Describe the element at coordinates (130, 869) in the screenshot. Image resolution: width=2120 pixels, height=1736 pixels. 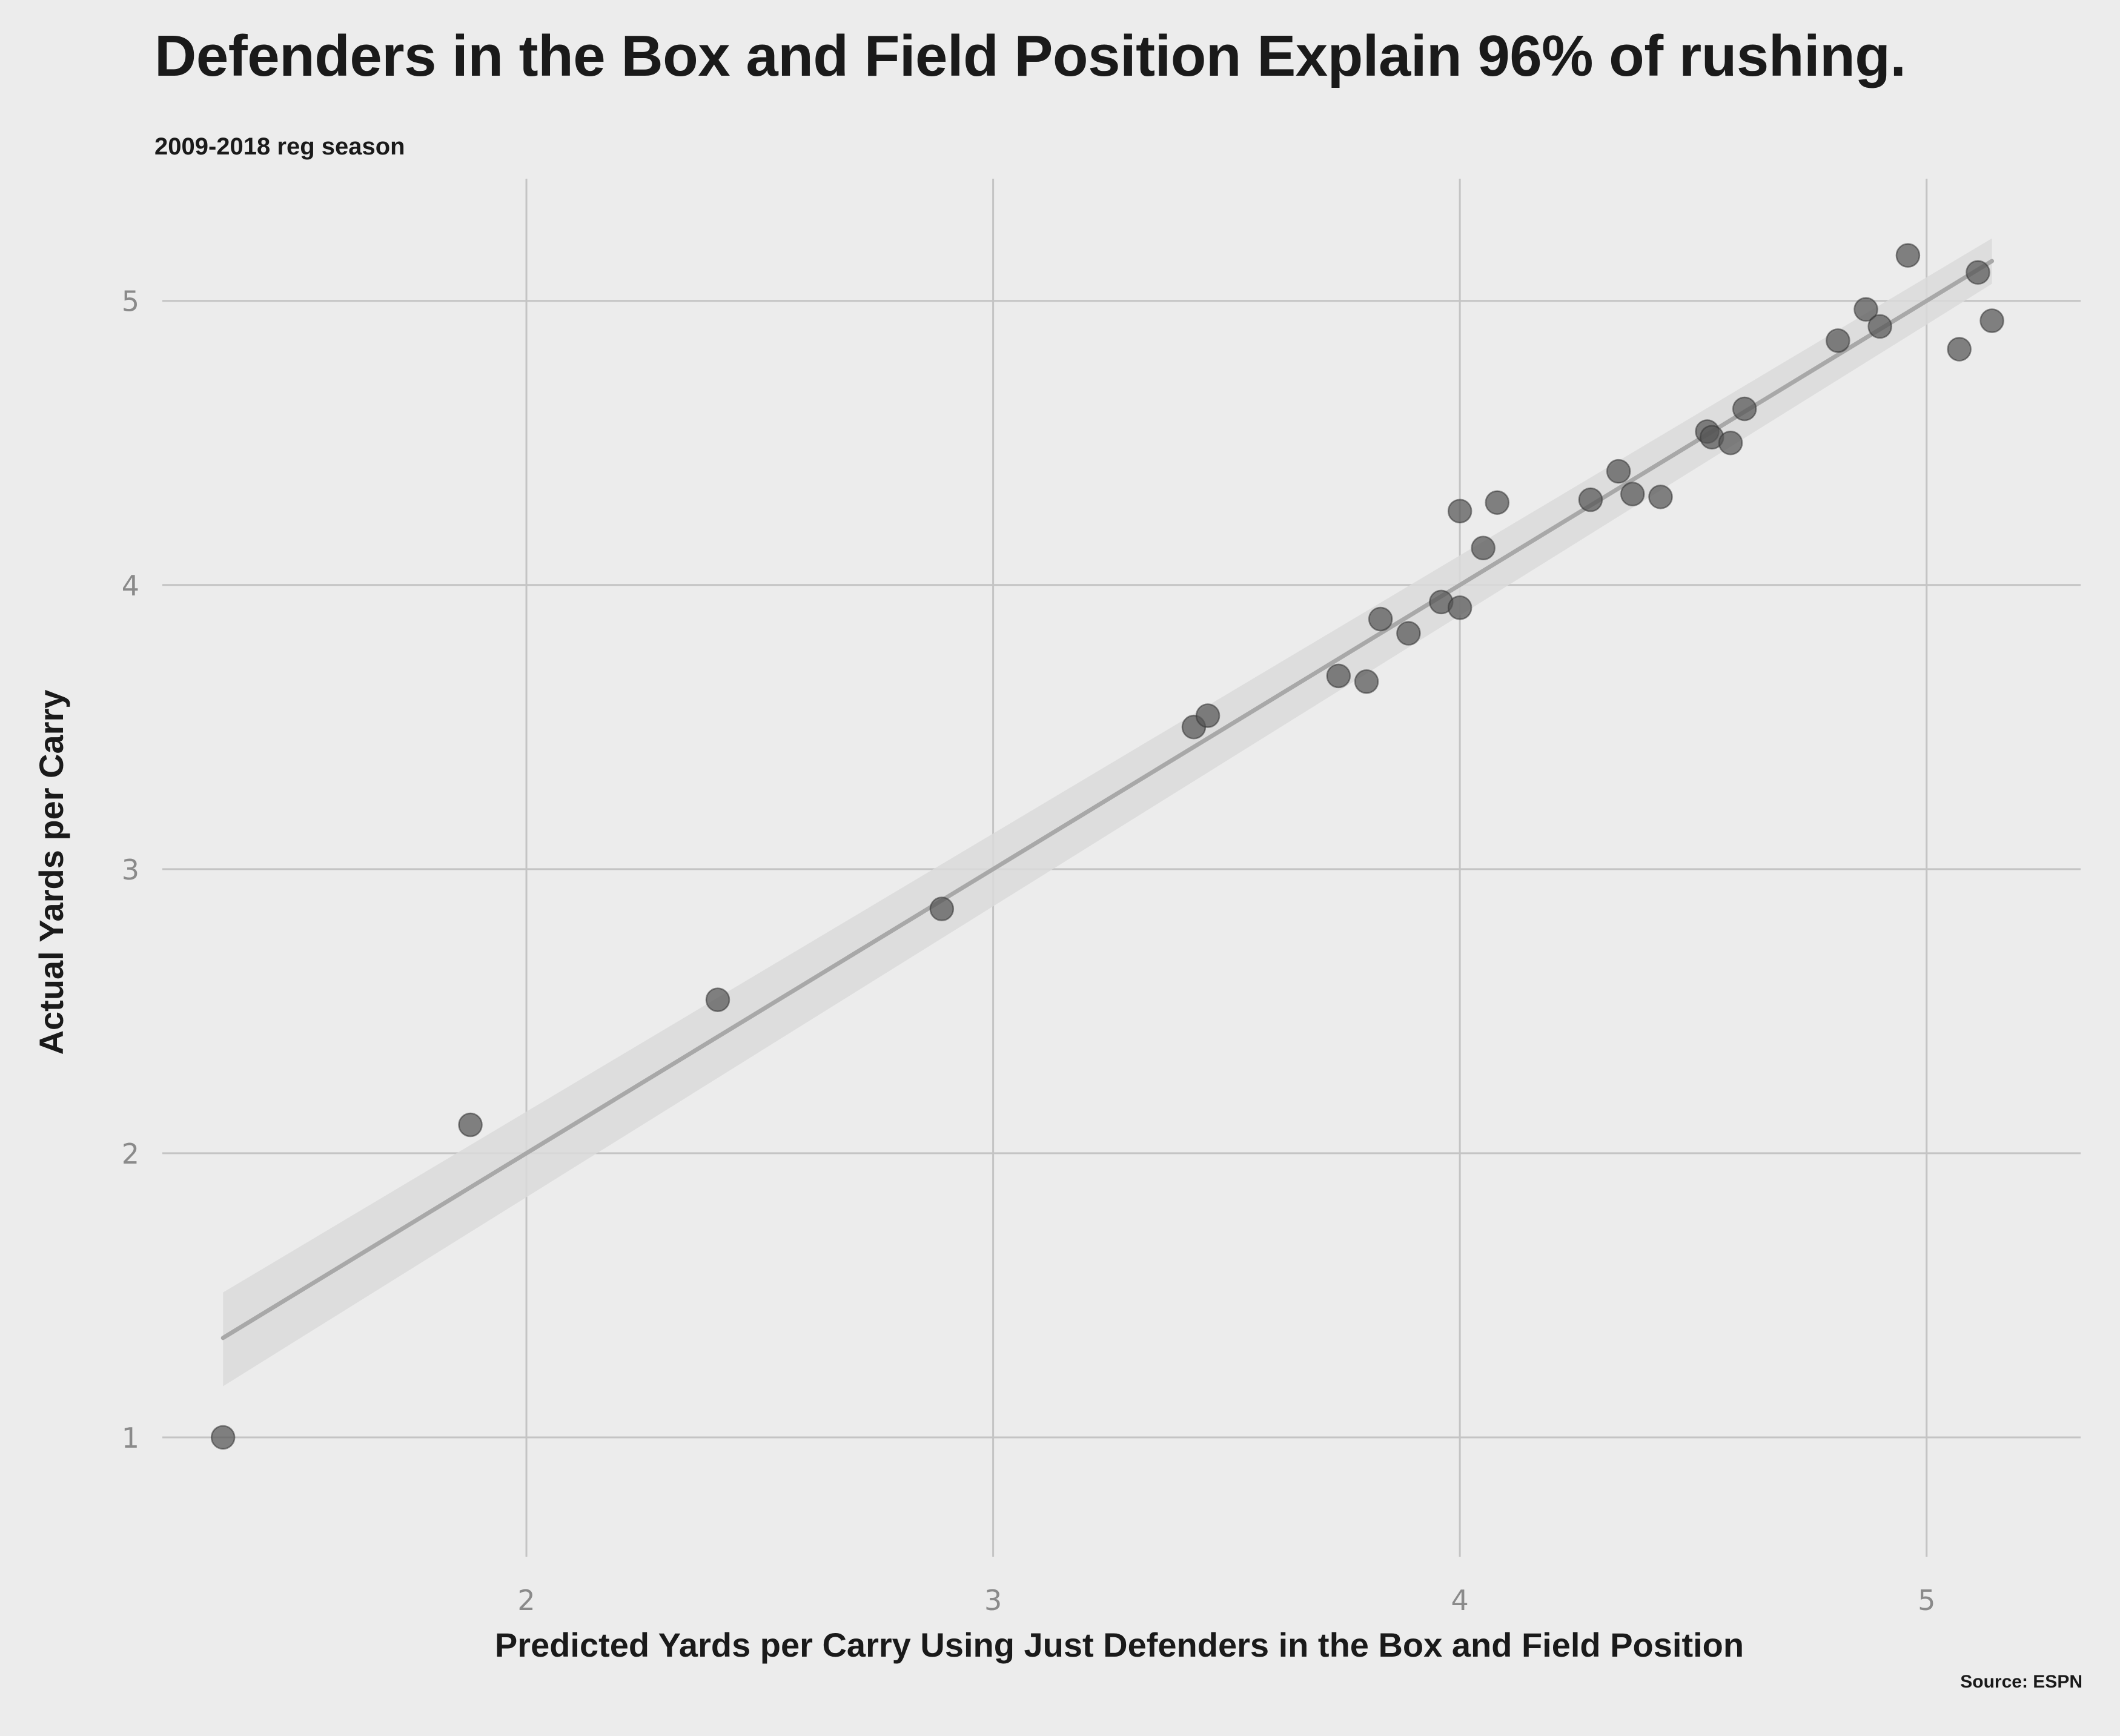
I see `y-tick-label: 3` at that location.